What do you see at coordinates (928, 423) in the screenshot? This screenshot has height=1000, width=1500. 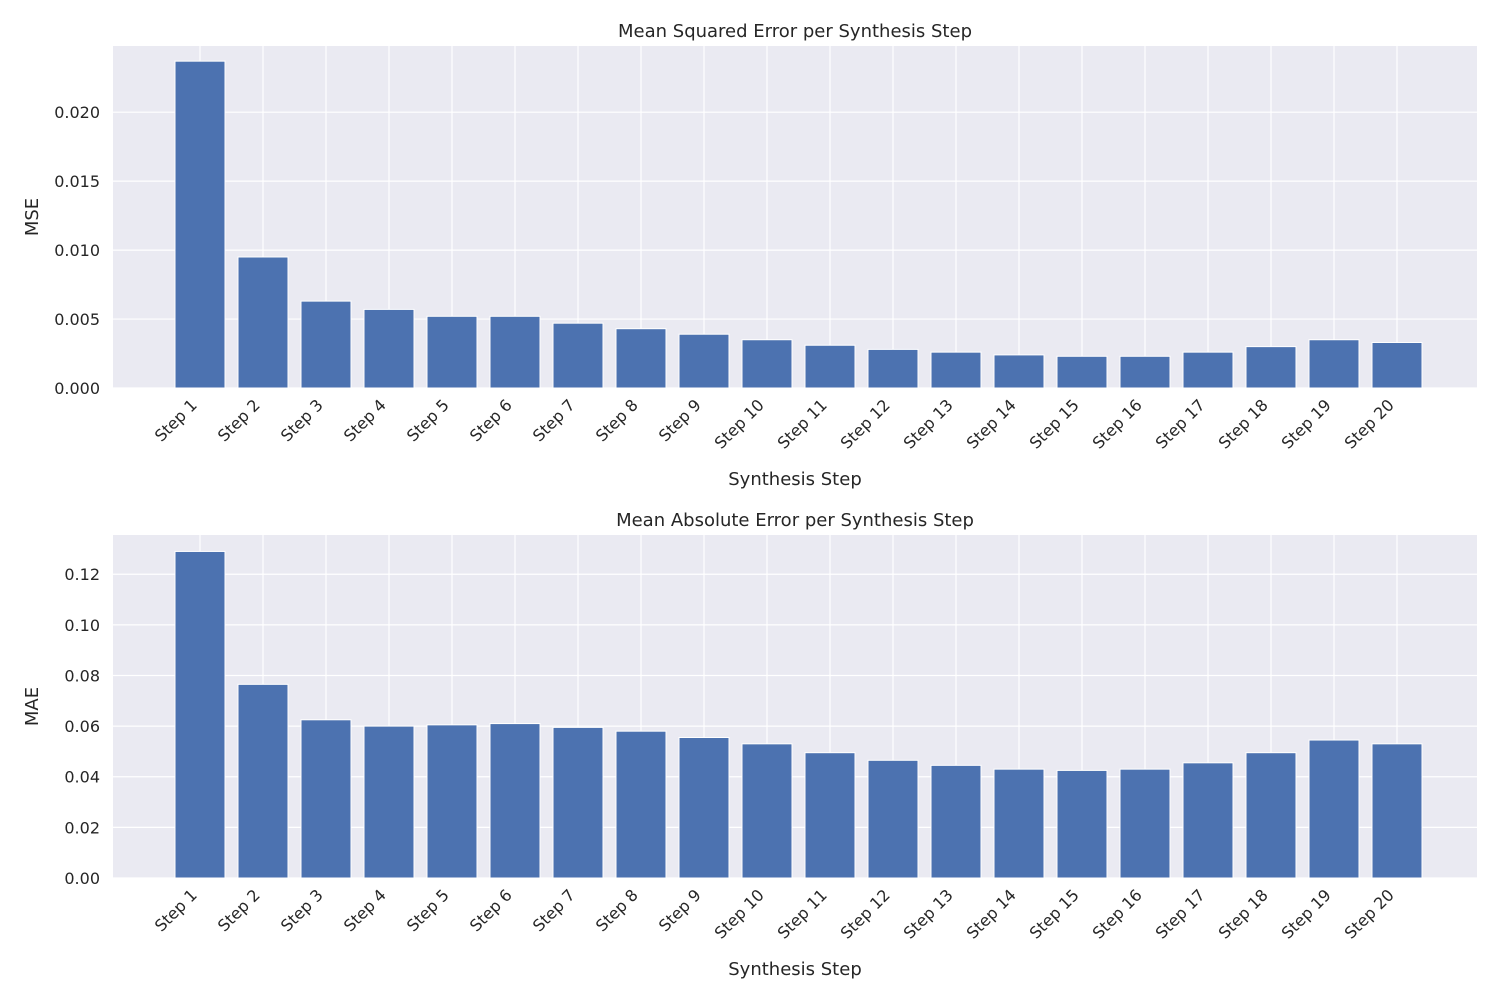 I see `mse-x-tick-label: Step 13` at bounding box center [928, 423].